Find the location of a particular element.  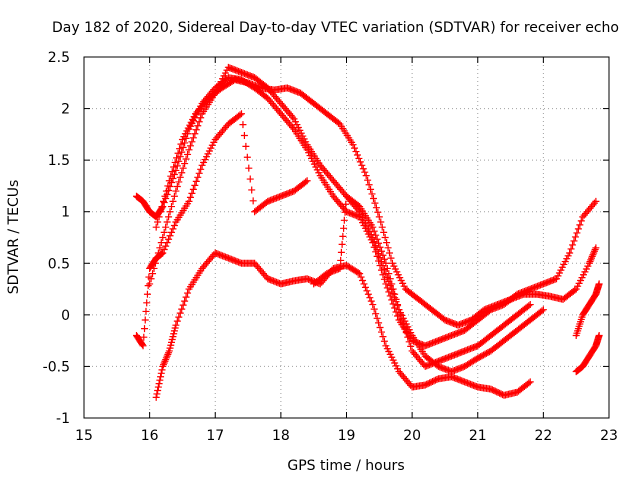

x-tick-label: 23 is located at coordinates (609, 436).